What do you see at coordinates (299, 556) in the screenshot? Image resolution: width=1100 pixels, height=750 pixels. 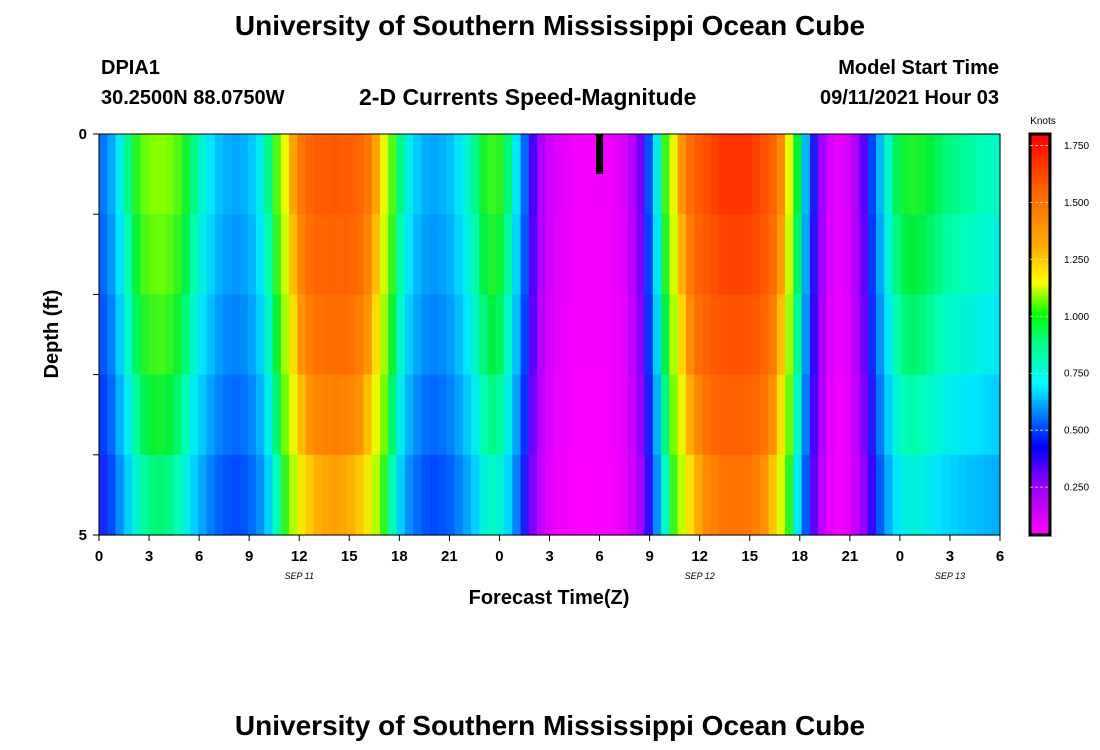 I see `x-tick-label: 12` at bounding box center [299, 556].